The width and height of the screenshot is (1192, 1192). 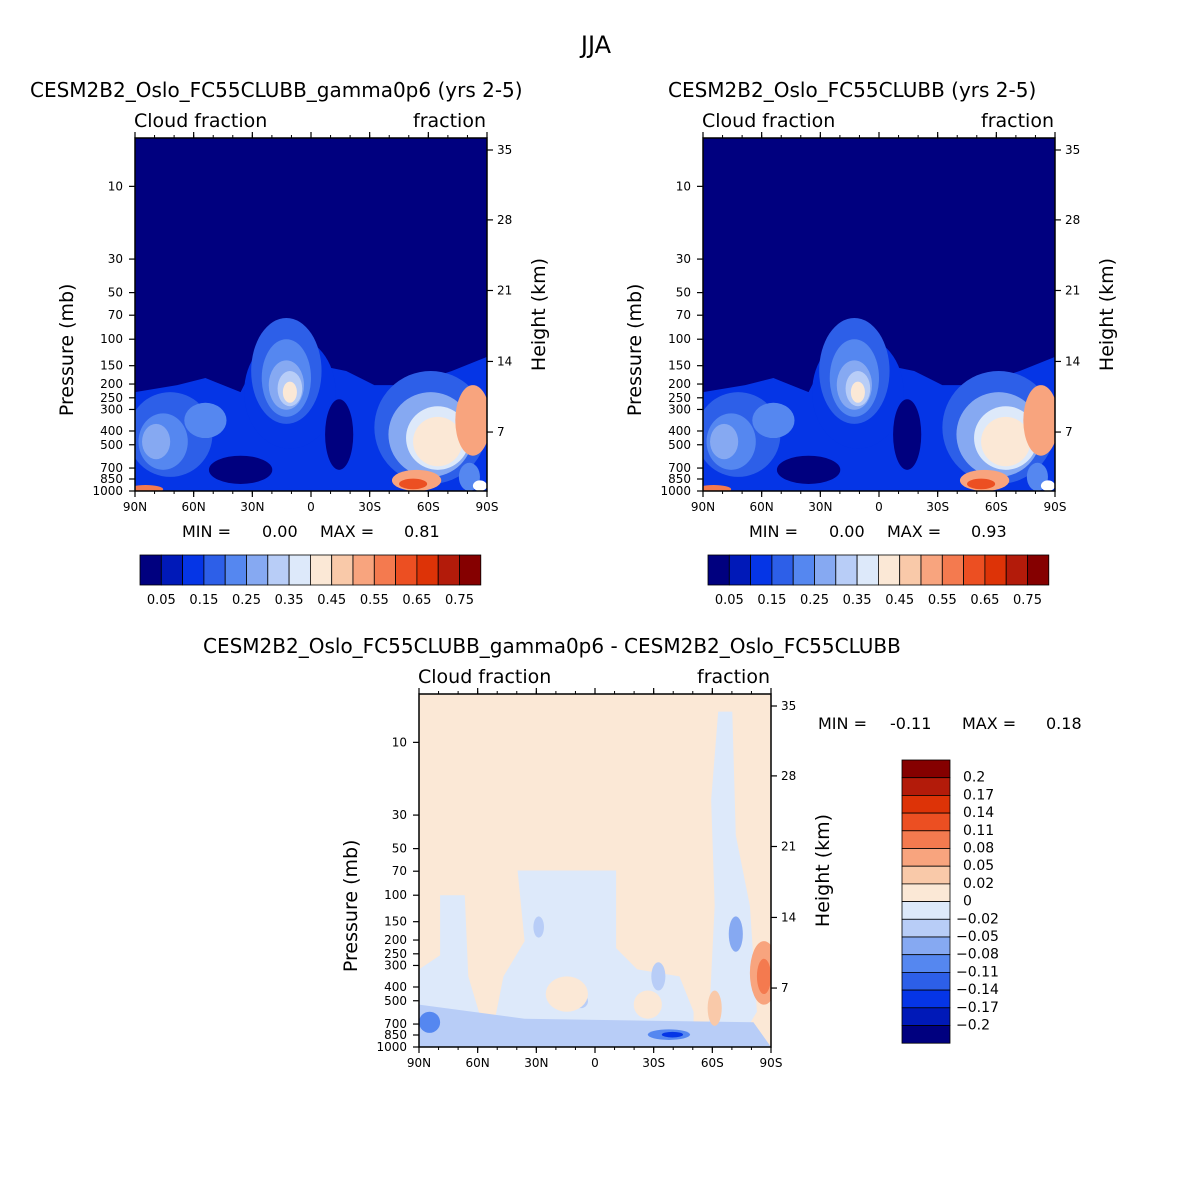 What do you see at coordinates (937, 507) in the screenshot?
I see `panel2-xtick-label: 30S` at bounding box center [937, 507].